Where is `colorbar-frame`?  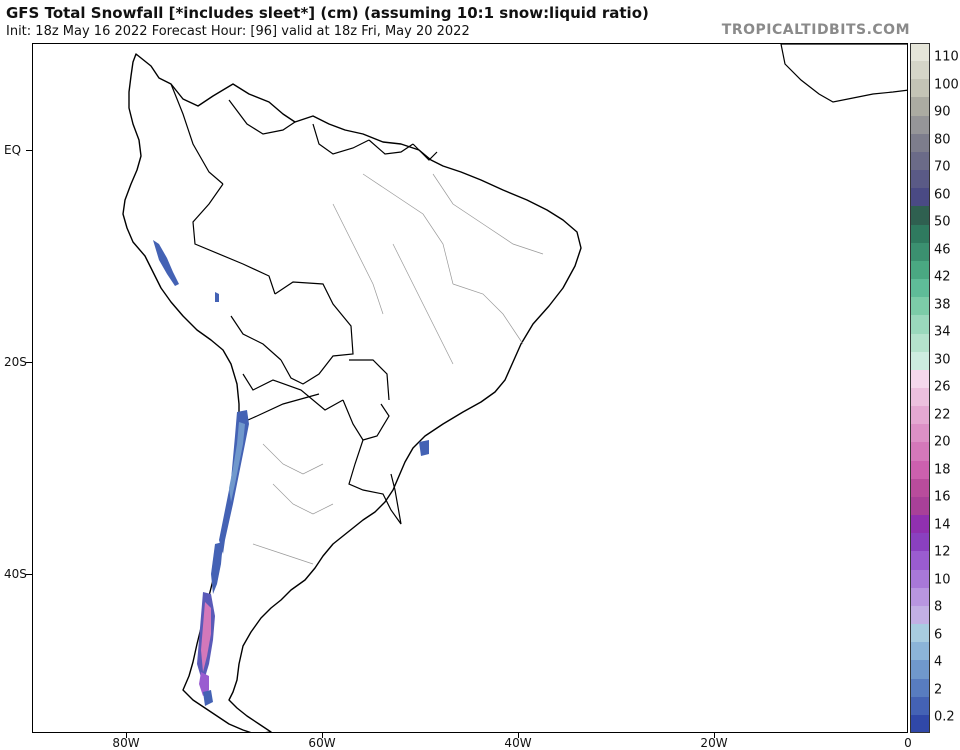
colorbar-frame is located at coordinates (920, 388).